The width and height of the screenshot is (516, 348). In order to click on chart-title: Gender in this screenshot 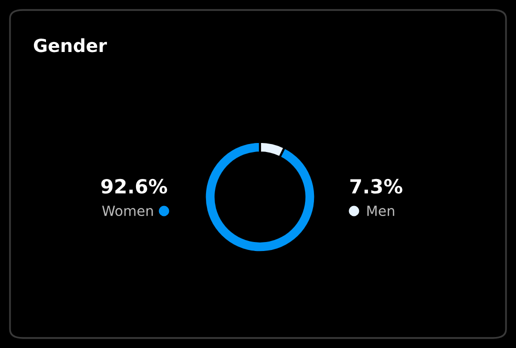, I will do `click(70, 45)`.